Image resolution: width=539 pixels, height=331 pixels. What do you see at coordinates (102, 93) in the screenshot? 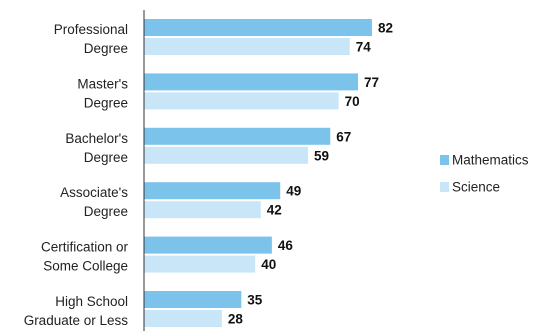
I see `category-label-1: Master's Degree` at bounding box center [102, 93].